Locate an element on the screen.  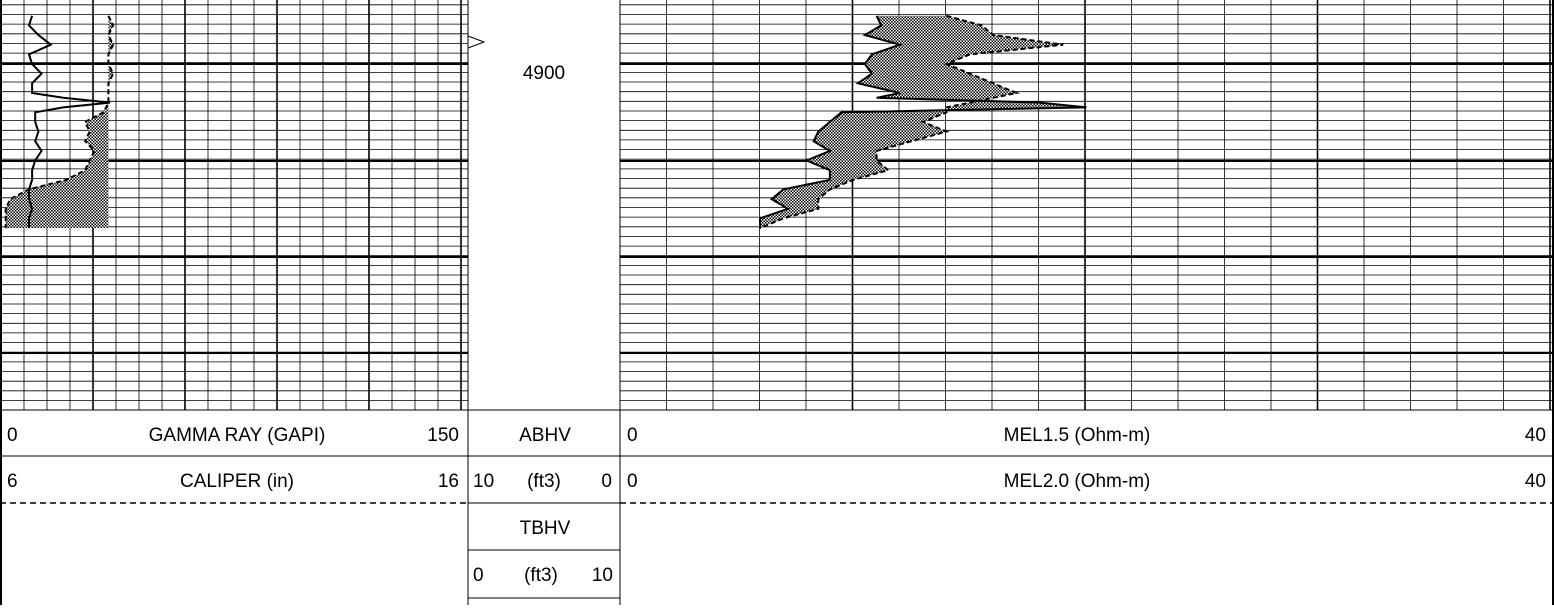
depth-marker-arrow is located at coordinates (476, 42).